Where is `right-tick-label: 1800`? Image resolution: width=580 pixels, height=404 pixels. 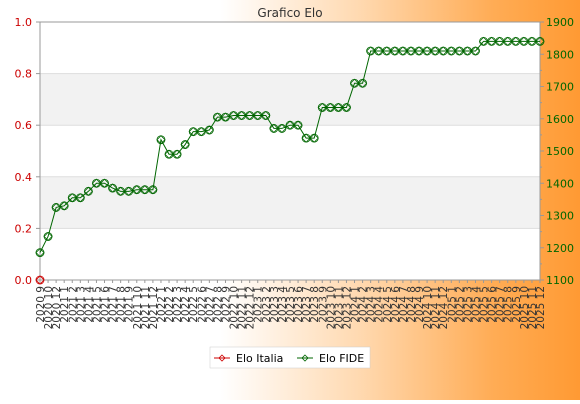
right-tick-label: 1800 is located at coordinates (560, 54).